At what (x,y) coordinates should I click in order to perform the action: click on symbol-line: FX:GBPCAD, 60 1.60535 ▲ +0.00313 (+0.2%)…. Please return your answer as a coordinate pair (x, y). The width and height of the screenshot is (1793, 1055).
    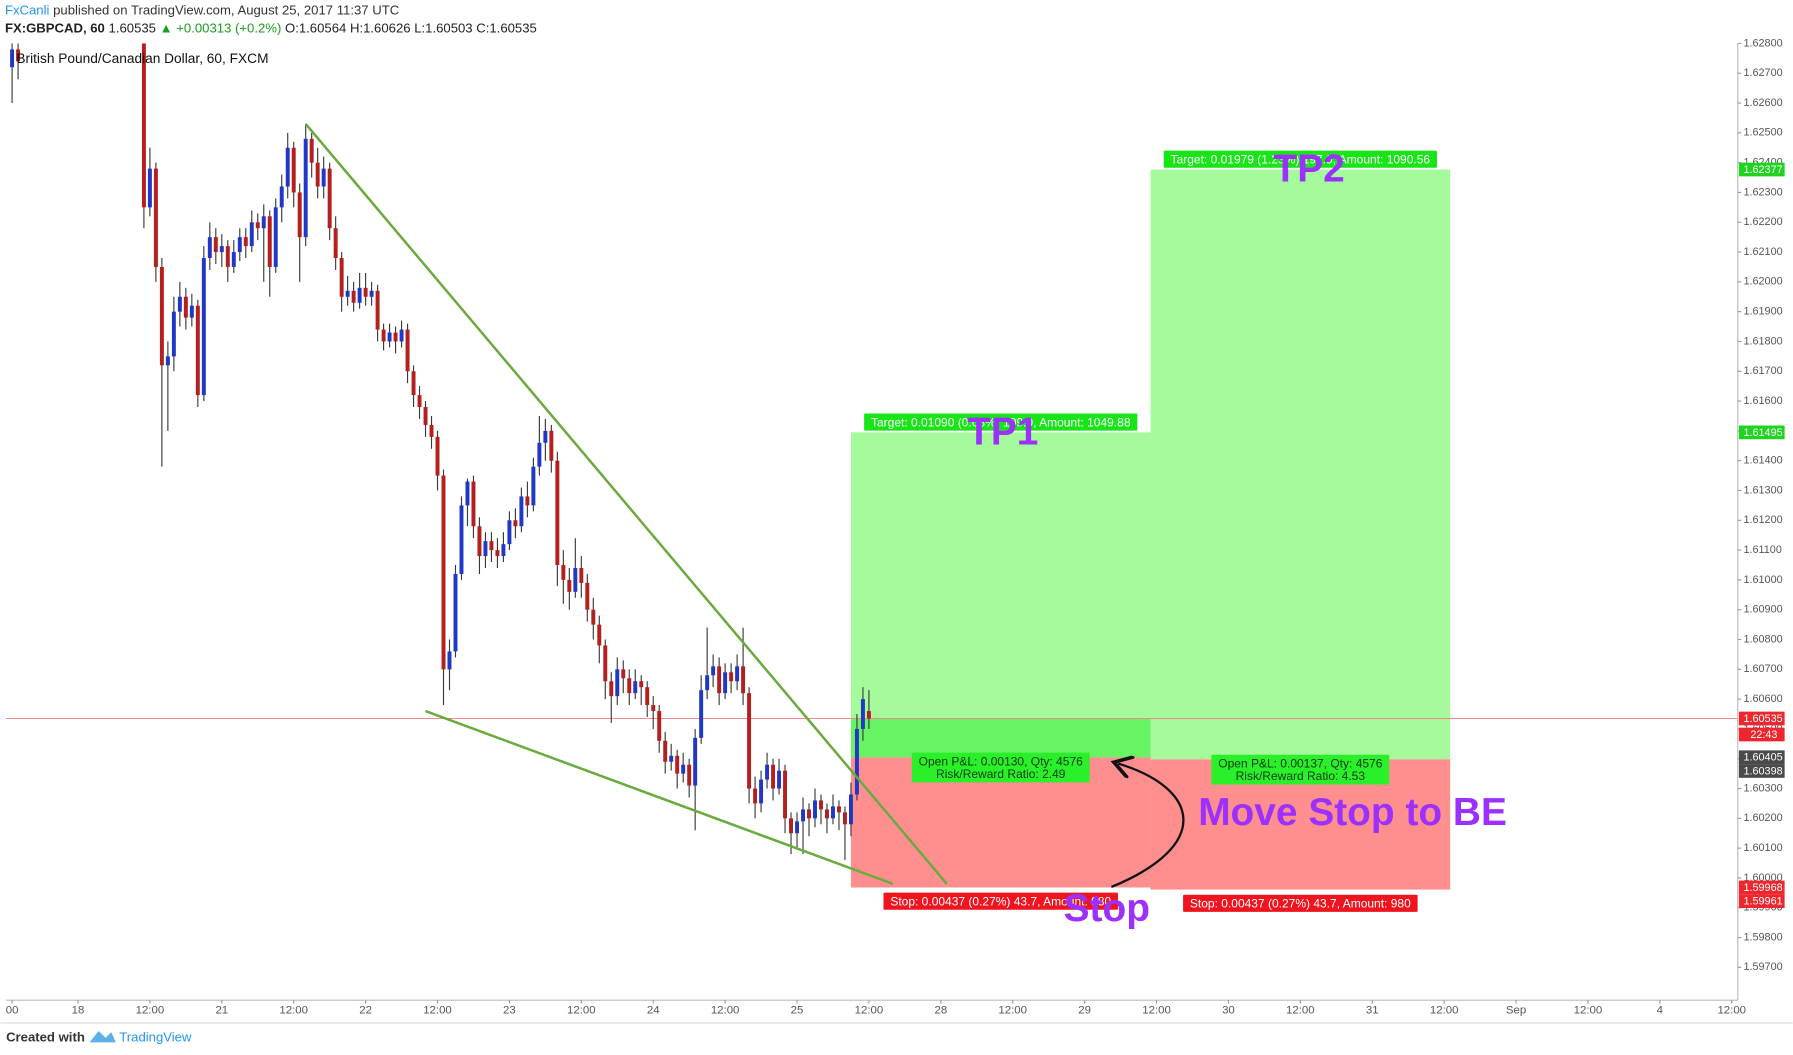
    Looking at the image, I should click on (271, 28).